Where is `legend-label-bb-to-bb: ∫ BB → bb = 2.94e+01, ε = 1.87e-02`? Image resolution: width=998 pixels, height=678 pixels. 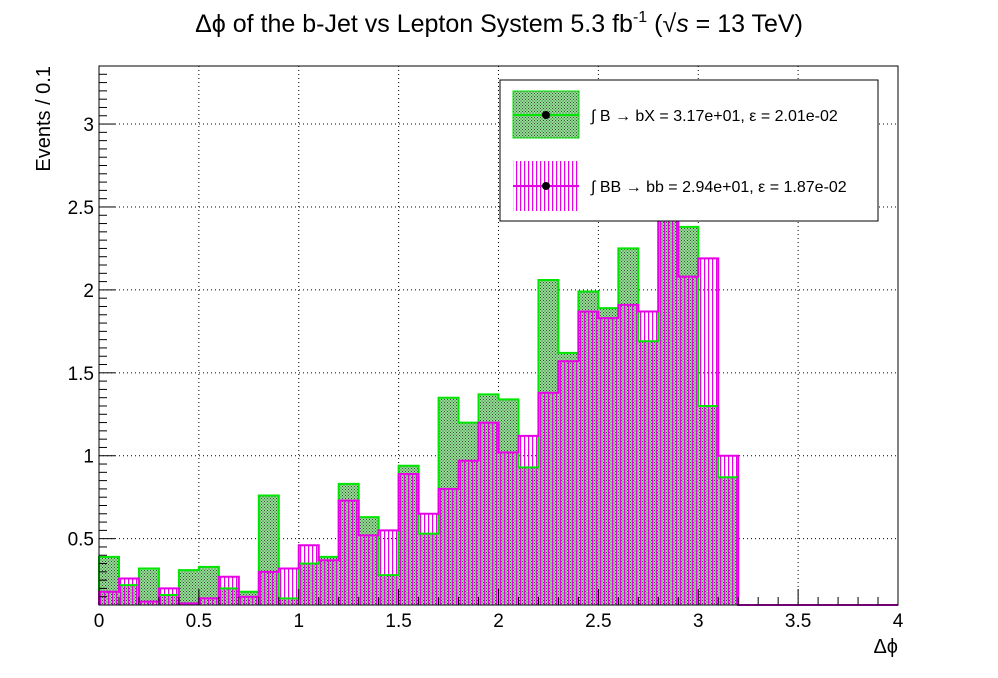
legend-label-bb-to-bb: ∫ BB → bb = 2.94e+01, ε = 1.87e-02 is located at coordinates (718, 187).